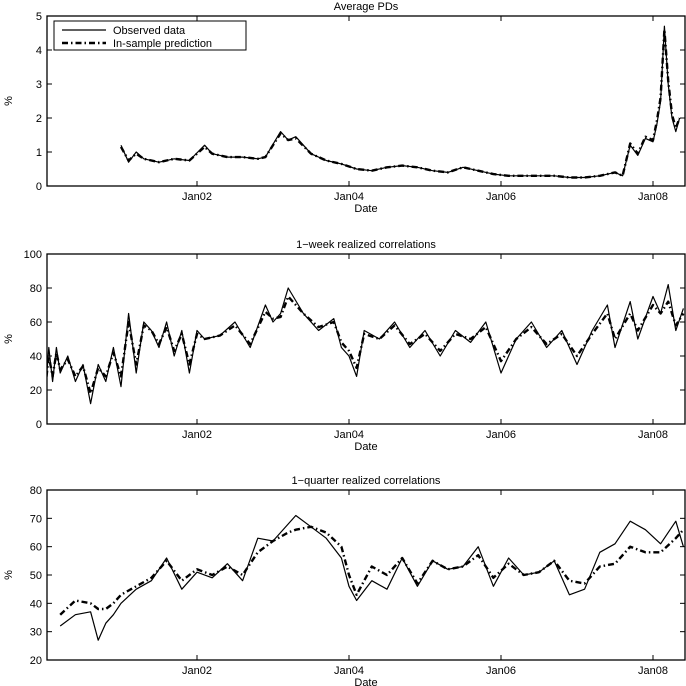 Image resolution: width=686 pixels, height=686 pixels. I want to click on y-tick-label: 5, so click(39, 17).